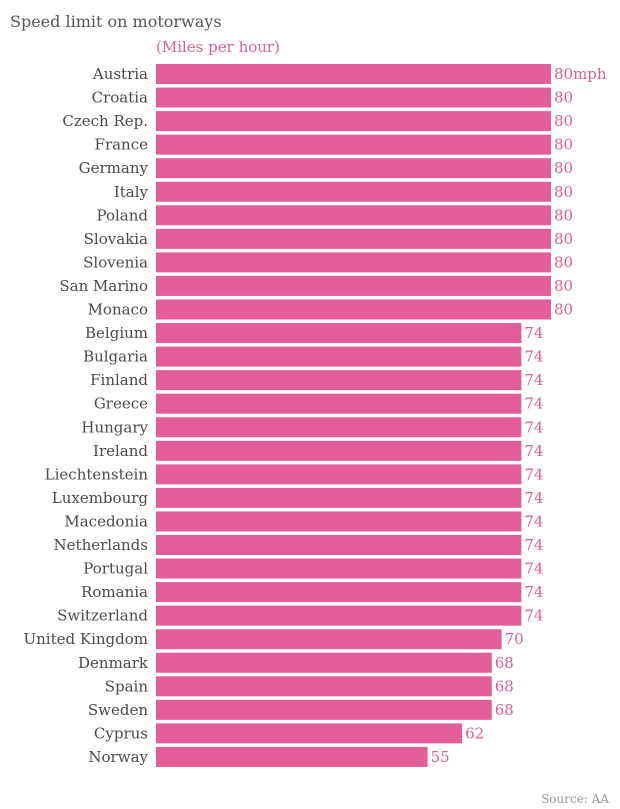  I want to click on category-label: Germany, so click(114, 168).